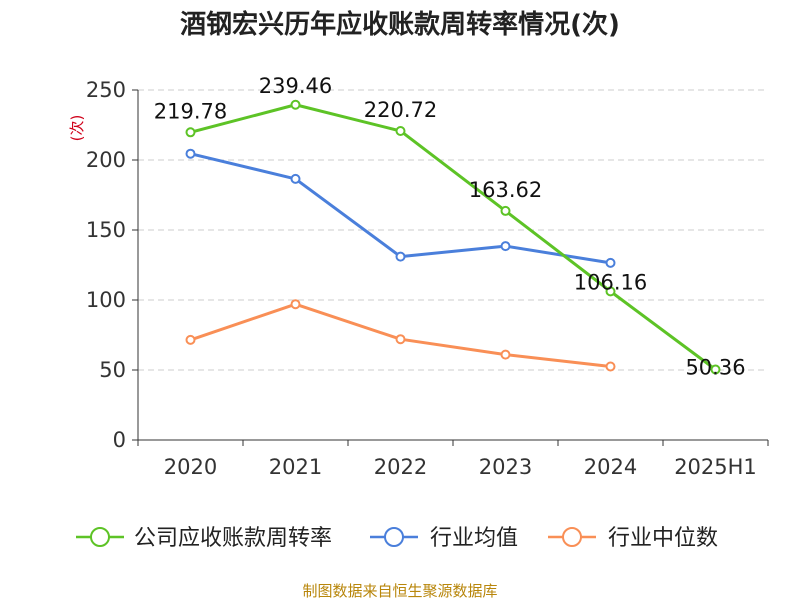 The height and width of the screenshot is (604, 800). What do you see at coordinates (610, 467) in the screenshot?
I see `x-tick-label: 2024` at bounding box center [610, 467].